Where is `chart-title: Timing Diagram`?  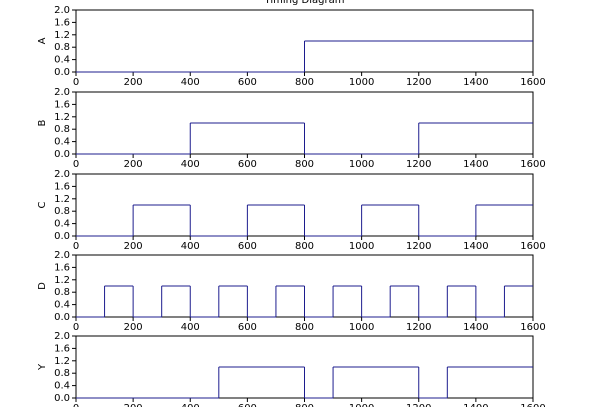 chart-title: Timing Diagram is located at coordinates (304, 3).